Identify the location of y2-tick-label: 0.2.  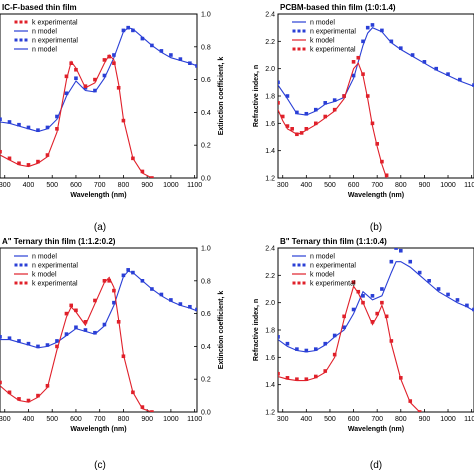
(206, 146).